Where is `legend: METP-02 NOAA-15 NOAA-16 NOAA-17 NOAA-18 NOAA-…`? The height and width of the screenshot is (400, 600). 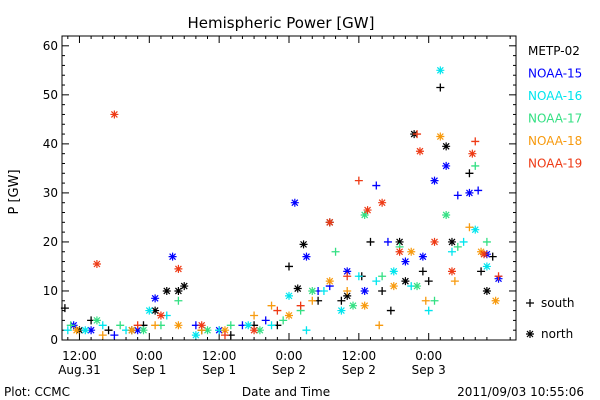 legend: METP-02 NOAA-15 NOAA-16 NOAA-17 NOAA-18 NOAA-… is located at coordinates (554, 192).